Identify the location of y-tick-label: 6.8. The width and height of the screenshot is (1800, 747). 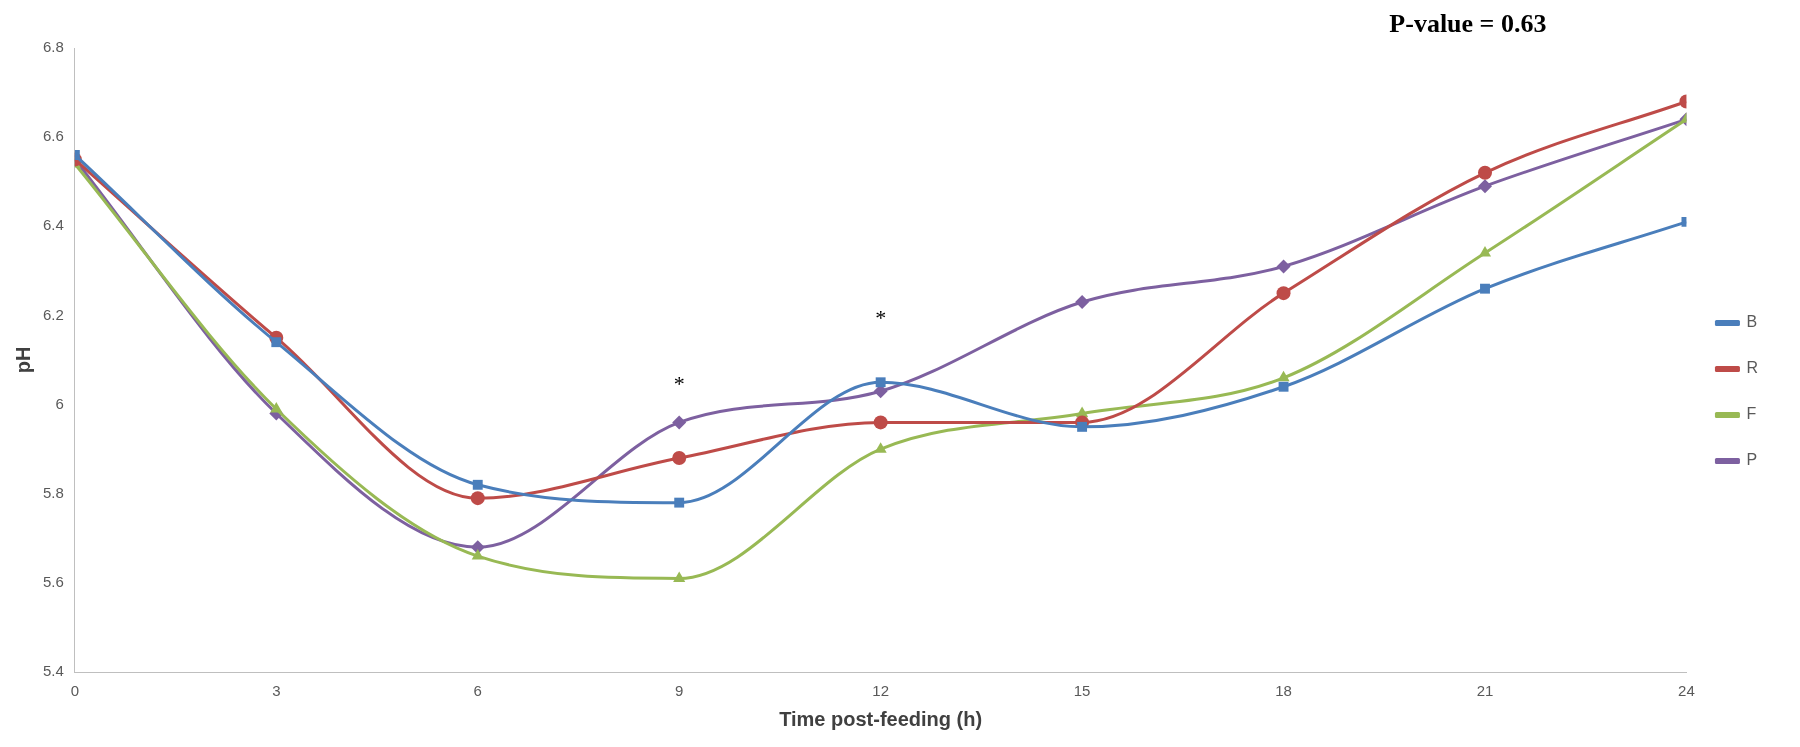
(53, 47).